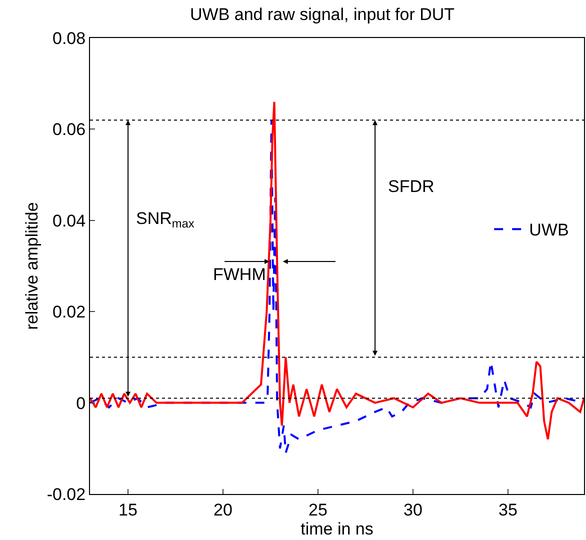 Image resolution: width=586 pixels, height=540 pixels. What do you see at coordinates (81, 403) in the screenshot?
I see `y-tick-label: 0` at bounding box center [81, 403].